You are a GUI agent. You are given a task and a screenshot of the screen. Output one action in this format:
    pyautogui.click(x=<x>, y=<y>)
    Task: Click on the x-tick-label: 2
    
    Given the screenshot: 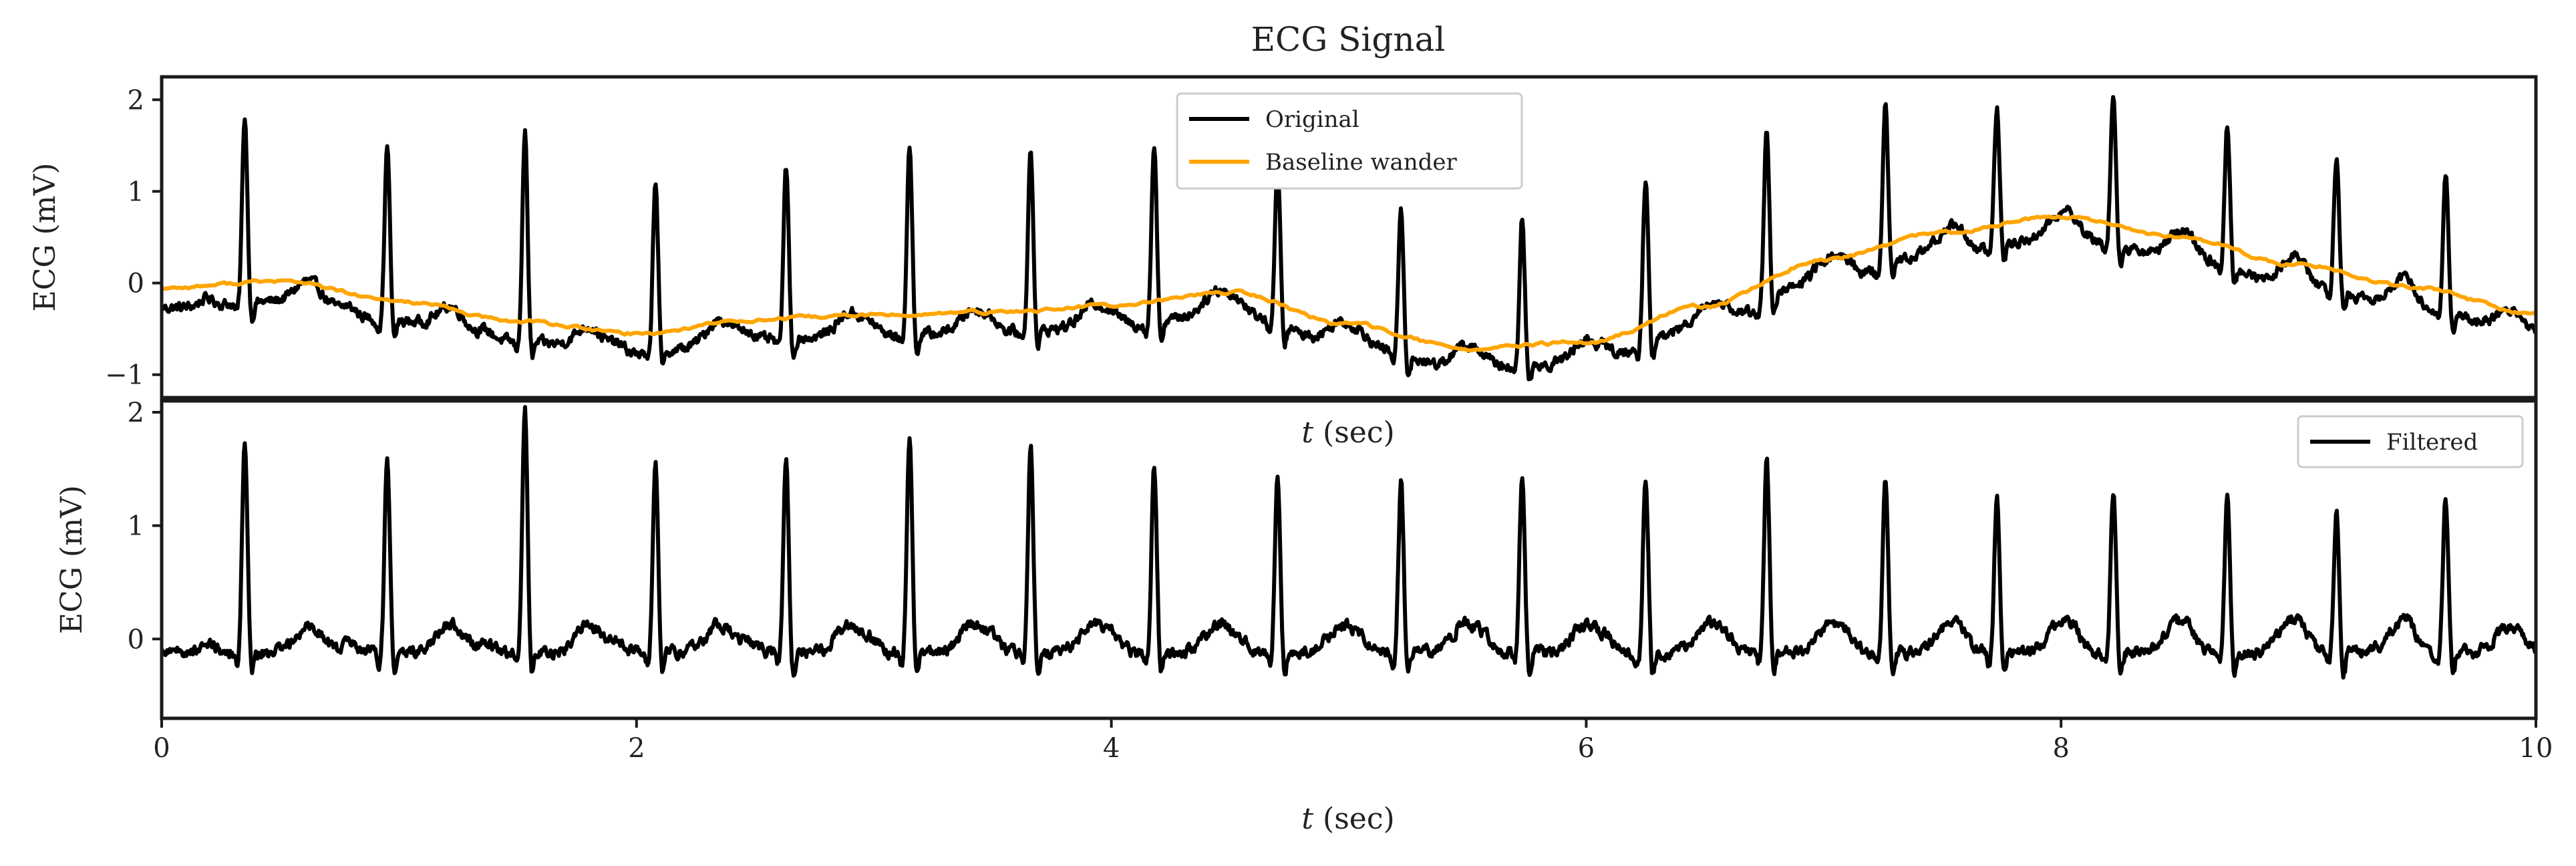 What is the action you would take?
    pyautogui.click(x=636, y=748)
    